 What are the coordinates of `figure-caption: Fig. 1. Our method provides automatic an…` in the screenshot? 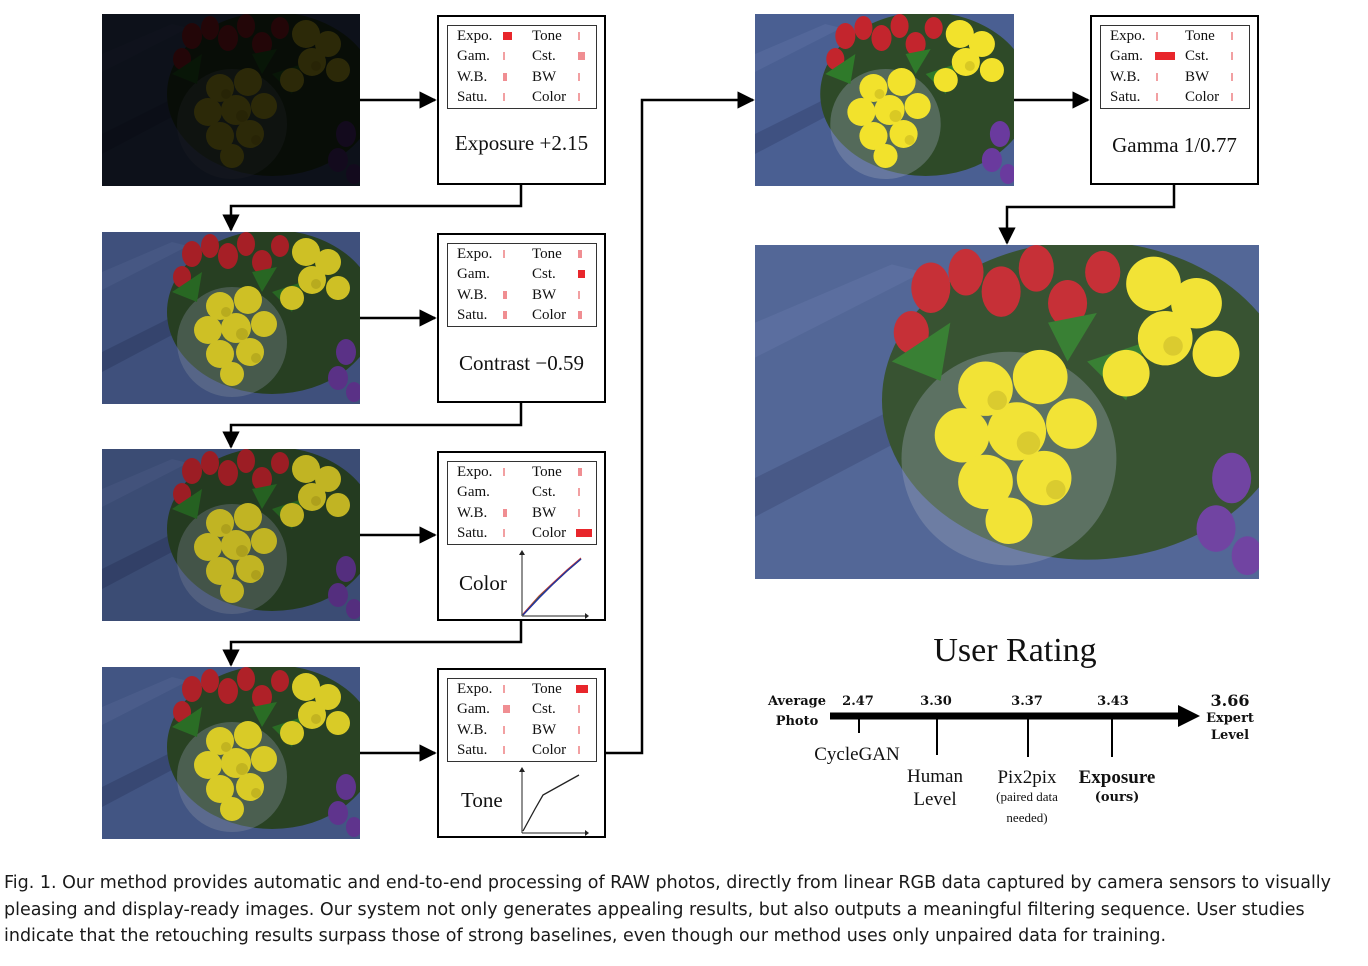 It's located at (668, 909).